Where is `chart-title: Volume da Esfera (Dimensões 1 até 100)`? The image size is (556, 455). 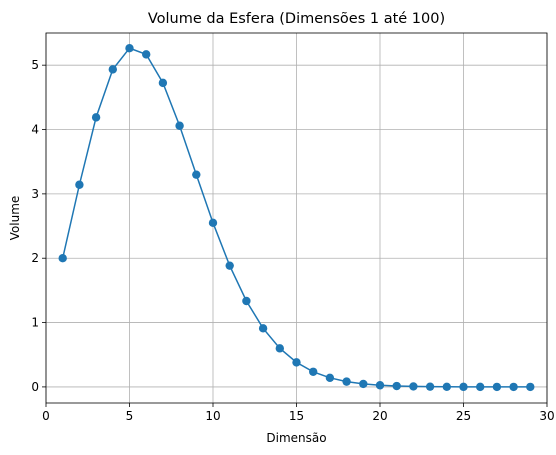 chart-title: Volume da Esfera (Dimensões 1 até 100) is located at coordinates (296, 19).